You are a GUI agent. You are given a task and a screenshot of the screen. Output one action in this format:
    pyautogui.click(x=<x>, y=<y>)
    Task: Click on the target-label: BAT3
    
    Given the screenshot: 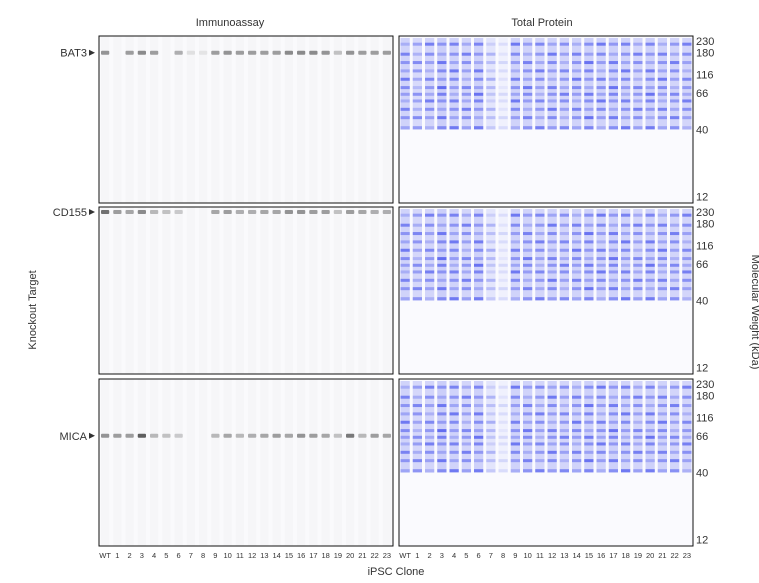 What is the action you would take?
    pyautogui.click(x=73, y=54)
    